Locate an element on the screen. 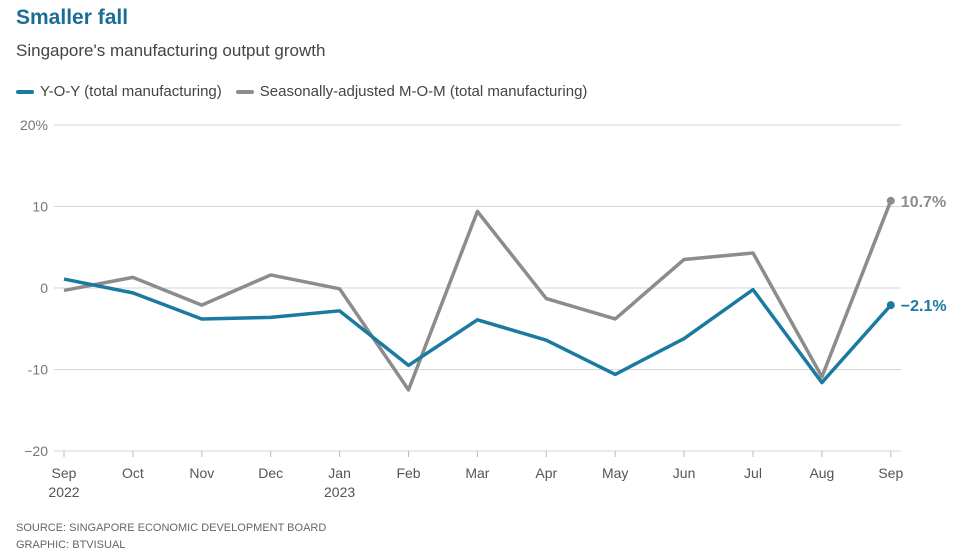 This screenshot has height=556, width=960. chart-subtitle: Singapore's manufacturing output growth is located at coordinates (171, 50).